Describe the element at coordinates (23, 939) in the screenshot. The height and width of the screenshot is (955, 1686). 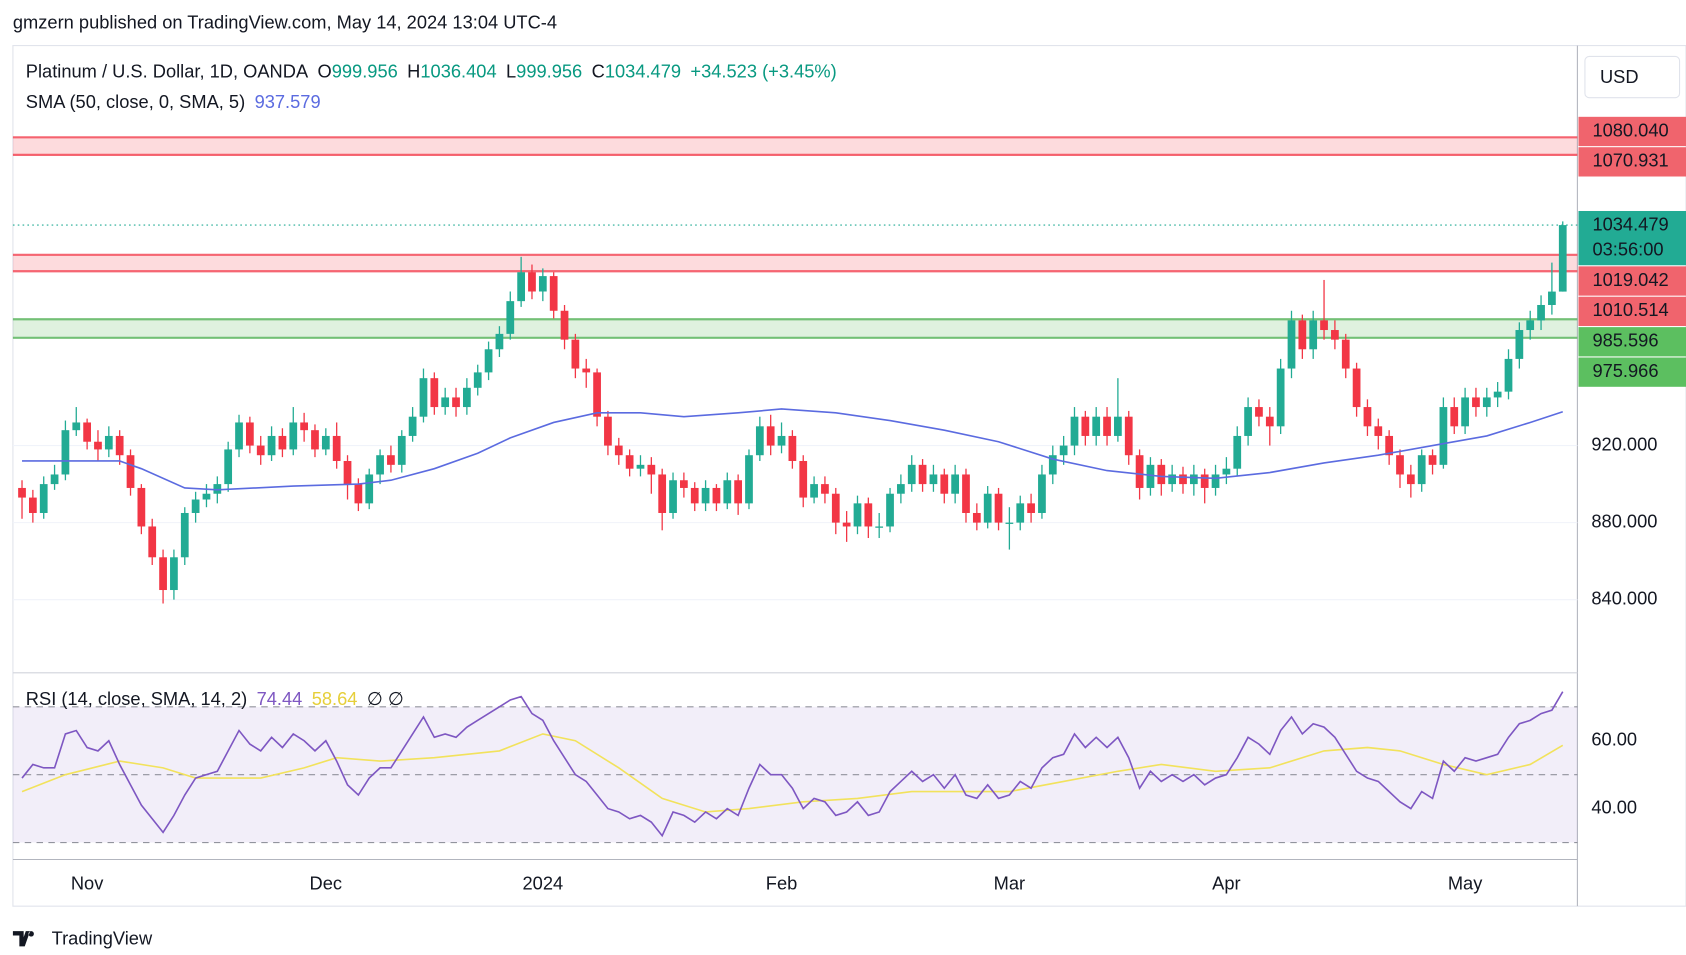
I see `logo-icon` at that location.